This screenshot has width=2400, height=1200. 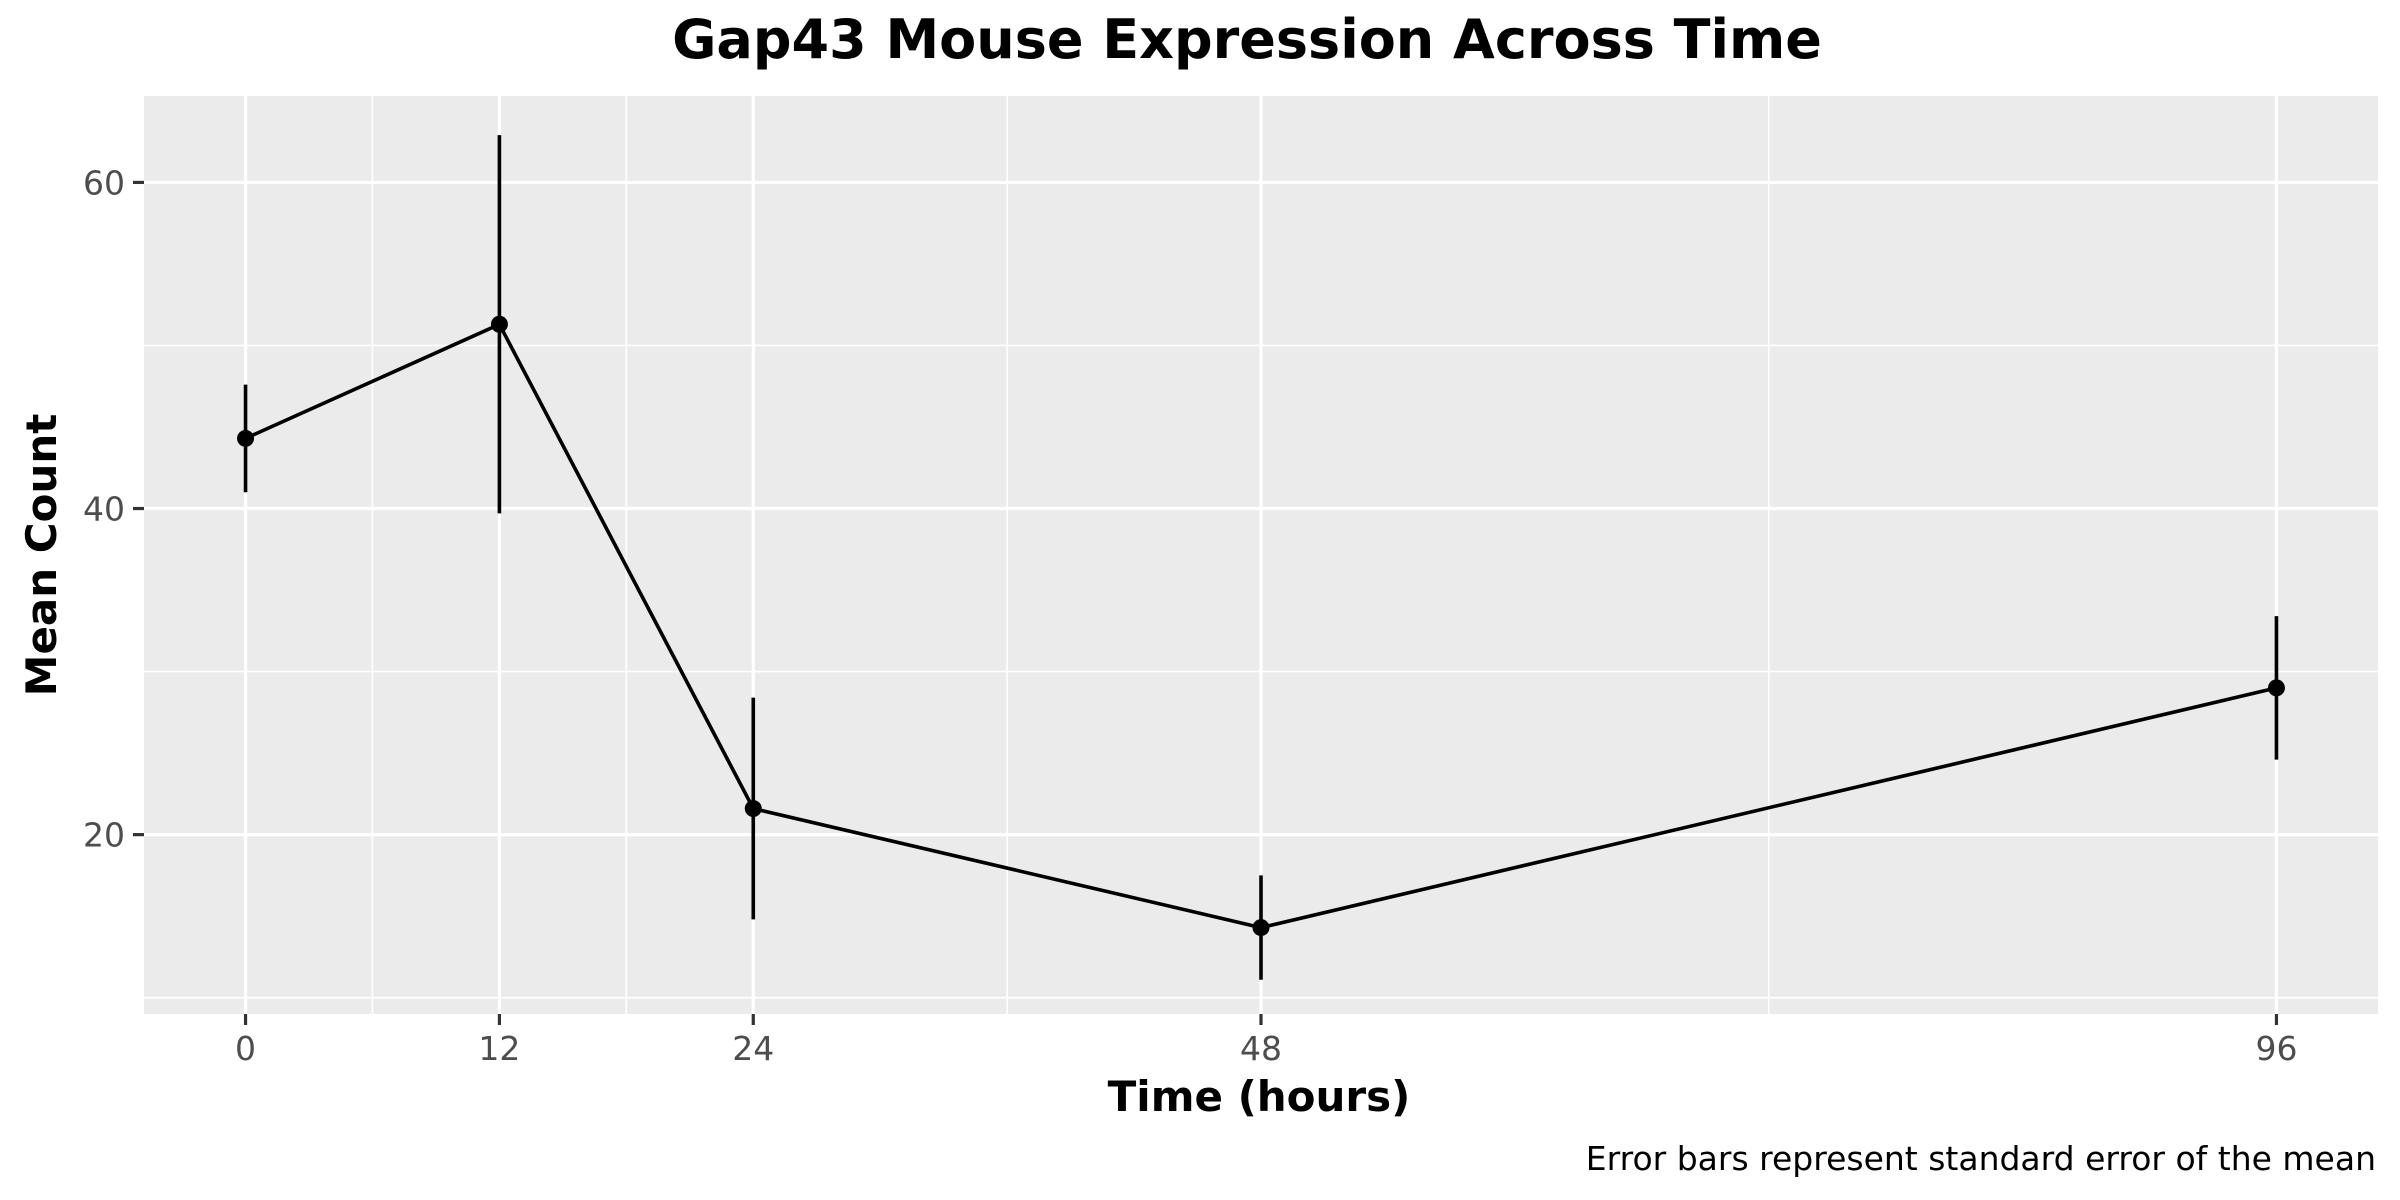 What do you see at coordinates (499, 1048) in the screenshot?
I see `x-tick-label: 12` at bounding box center [499, 1048].